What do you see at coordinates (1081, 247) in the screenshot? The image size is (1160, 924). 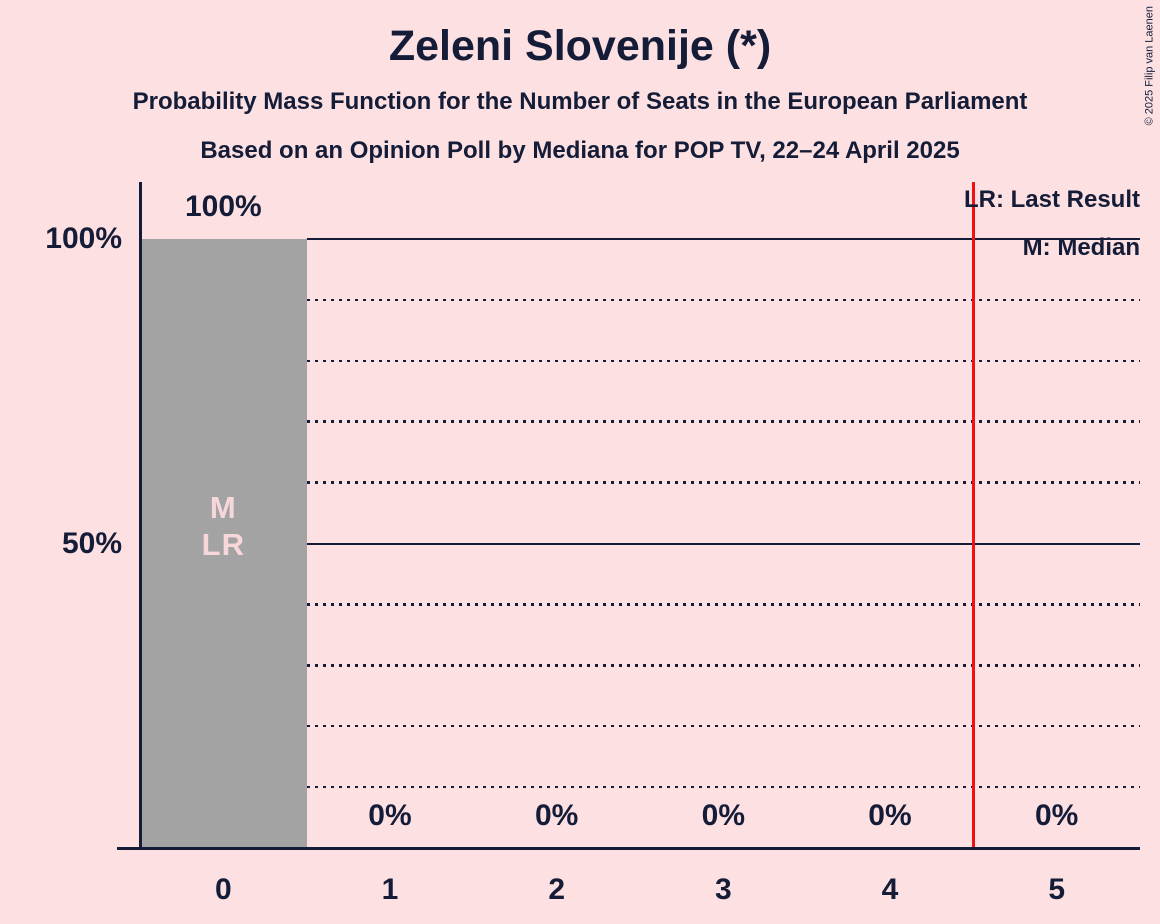 I see `legend-median-key: M: Median` at bounding box center [1081, 247].